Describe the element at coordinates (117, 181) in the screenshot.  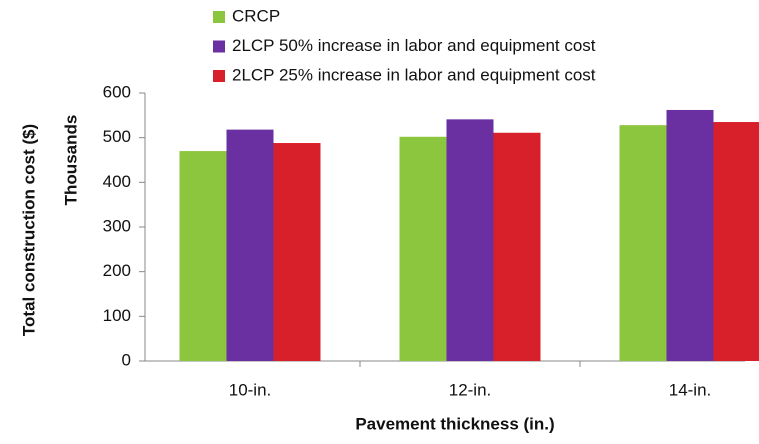
I see `y-tick-label: 400` at that location.